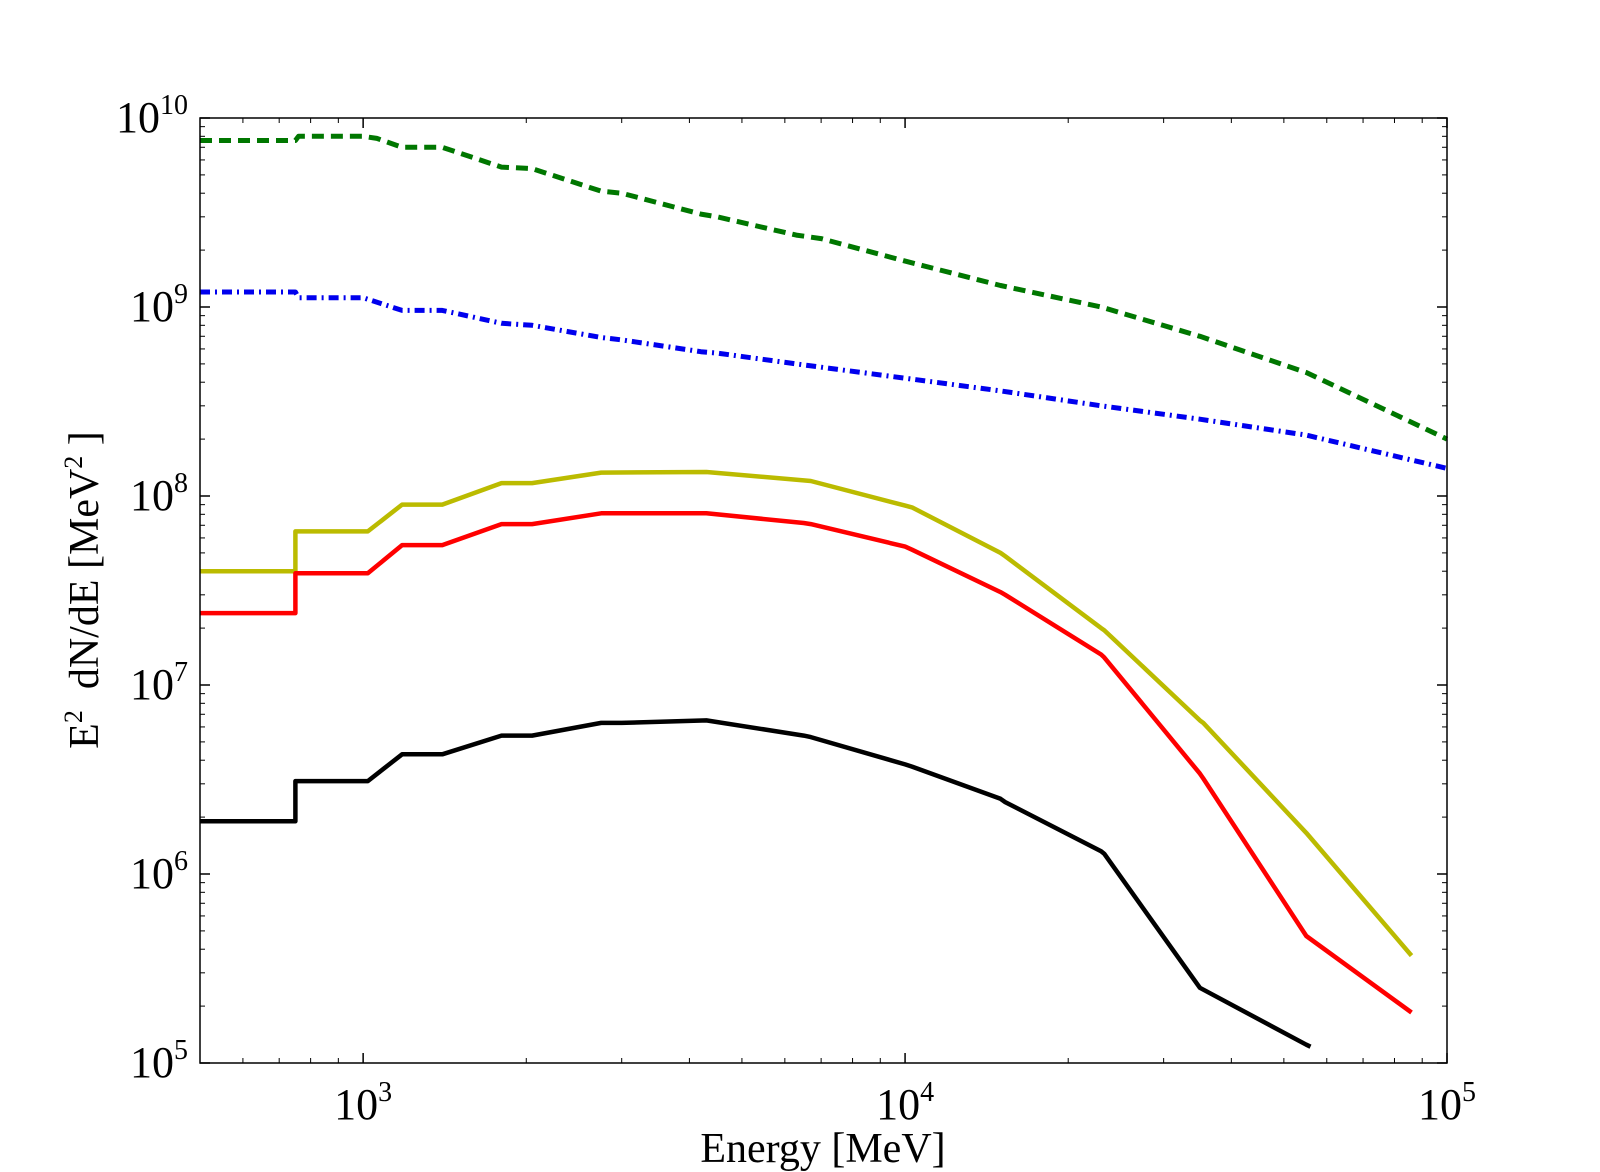 This screenshot has width=1600, height=1172. What do you see at coordinates (85, 736) in the screenshot?
I see `y-label-prefix: E` at bounding box center [85, 736].